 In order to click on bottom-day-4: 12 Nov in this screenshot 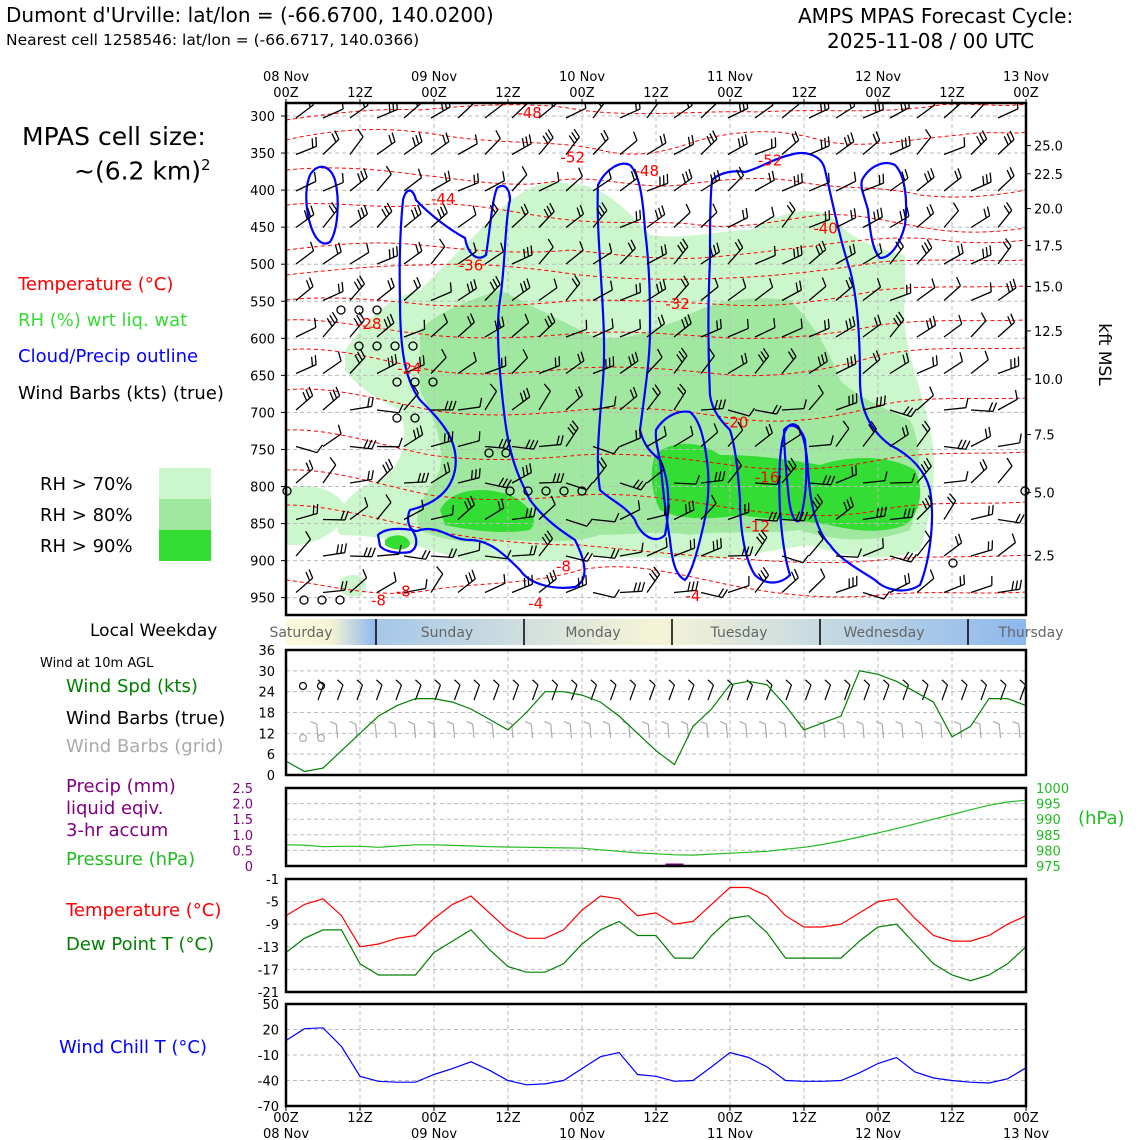, I will do `click(878, 1133)`.